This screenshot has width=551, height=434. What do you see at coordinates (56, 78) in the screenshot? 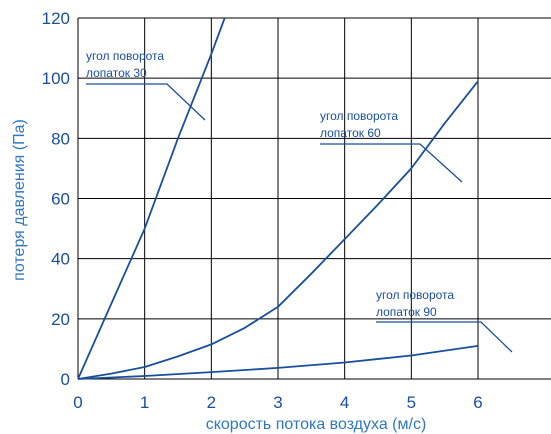
I see `y-tick-label: 100` at bounding box center [56, 78].